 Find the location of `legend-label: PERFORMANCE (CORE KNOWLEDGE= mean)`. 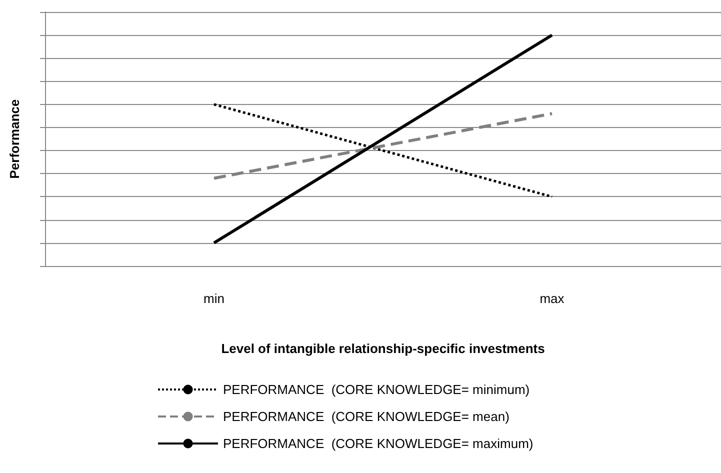

legend-label: PERFORMANCE (CORE KNOWLEDGE= mean) is located at coordinates (366, 416).